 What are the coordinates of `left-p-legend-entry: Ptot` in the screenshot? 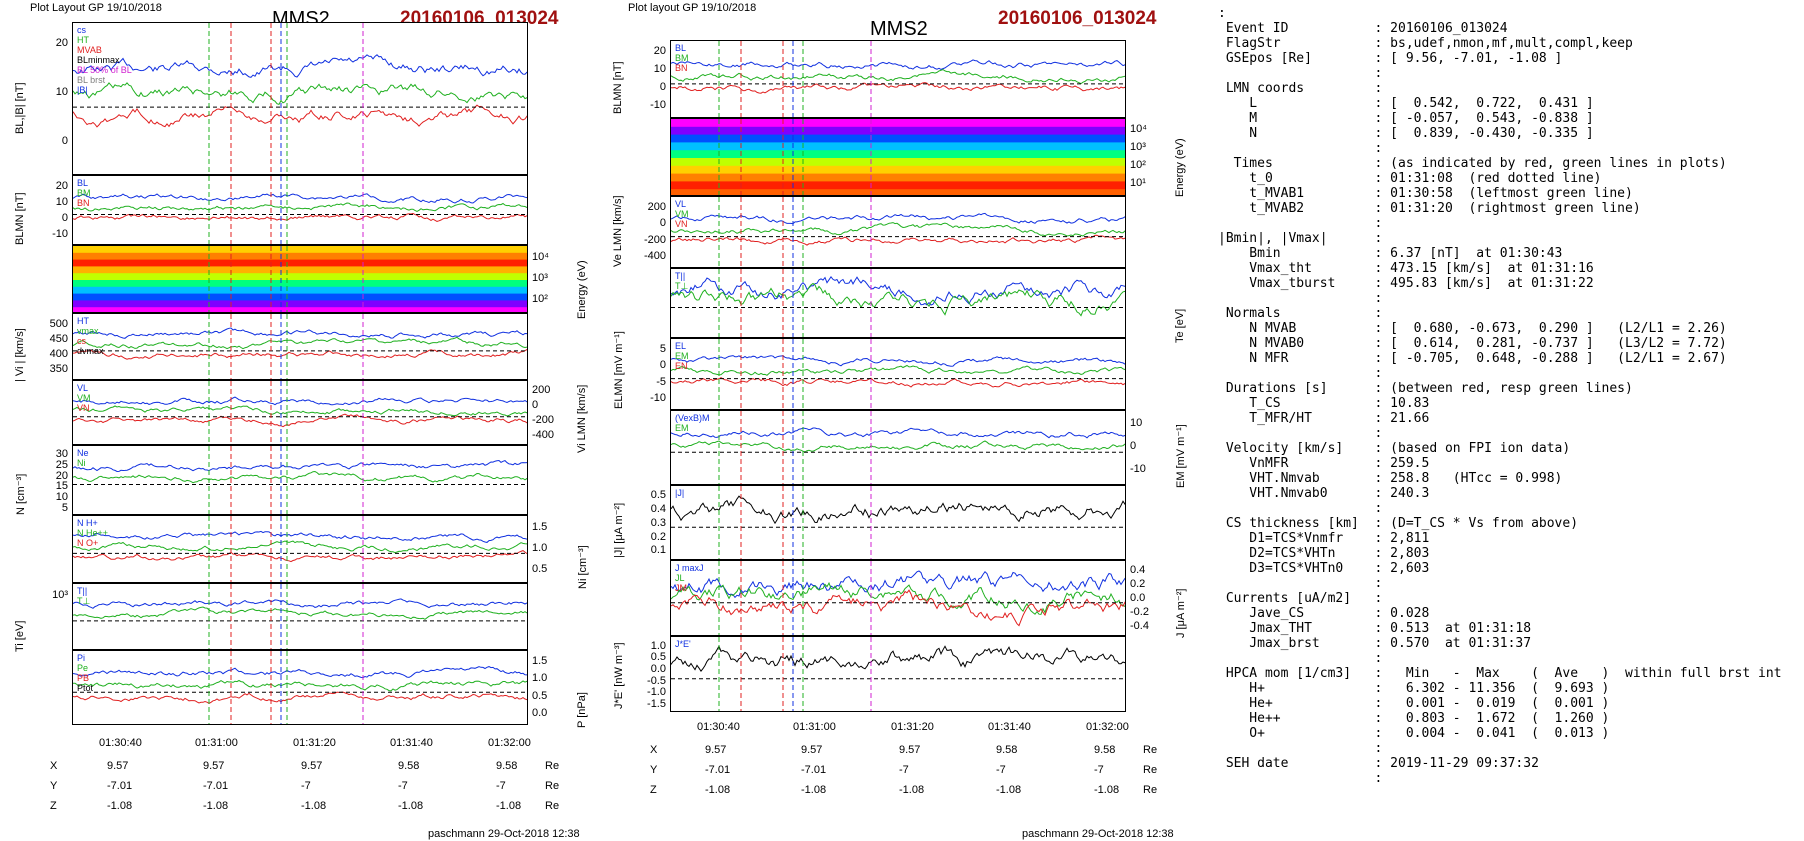 It's located at (85, 688).